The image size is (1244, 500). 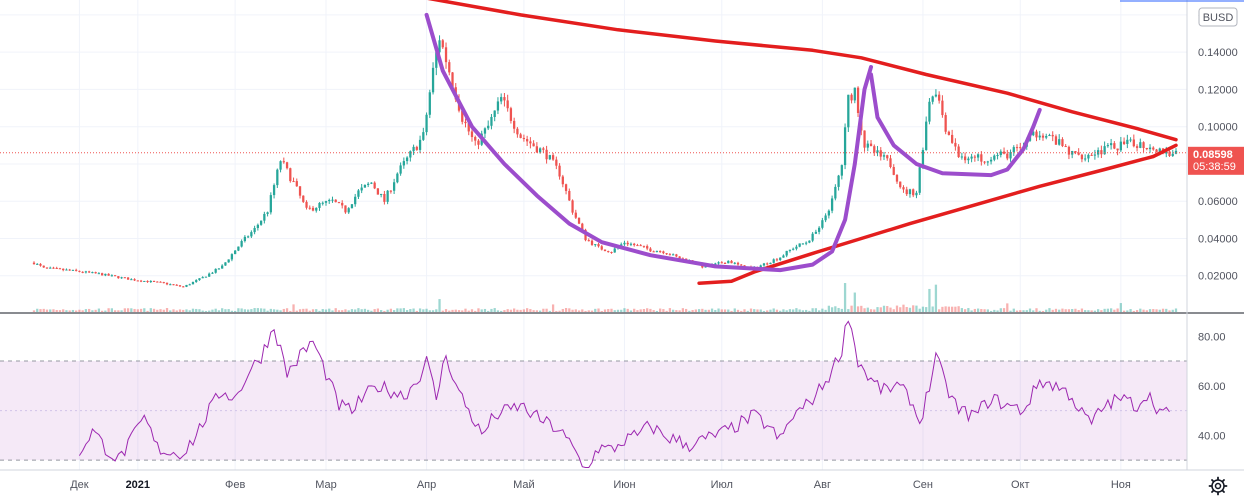 What do you see at coordinates (1213, 155) in the screenshot?
I see `last-price-value: 0.08598` at bounding box center [1213, 155].